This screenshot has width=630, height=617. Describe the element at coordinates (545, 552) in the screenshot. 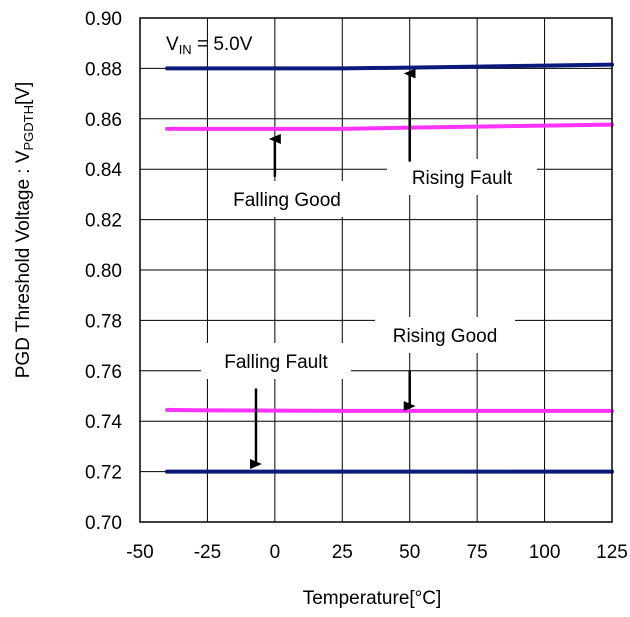

I see `x-tick-label: 100` at that location.